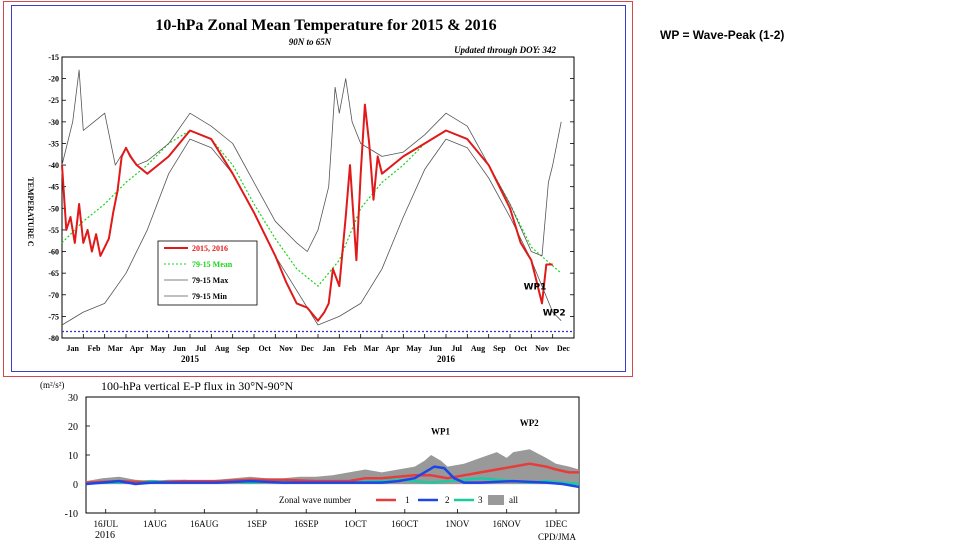  Describe the element at coordinates (311, 208) in the screenshot. I see `series-mean-line` at that location.